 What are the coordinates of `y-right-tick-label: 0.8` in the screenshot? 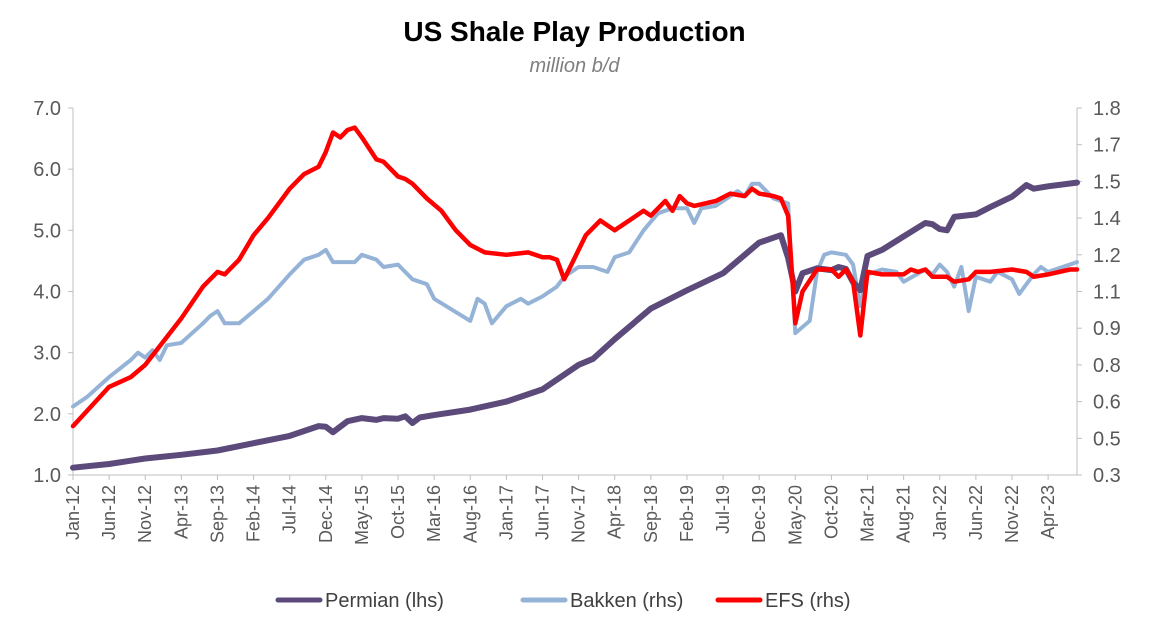 It's located at (1107, 366).